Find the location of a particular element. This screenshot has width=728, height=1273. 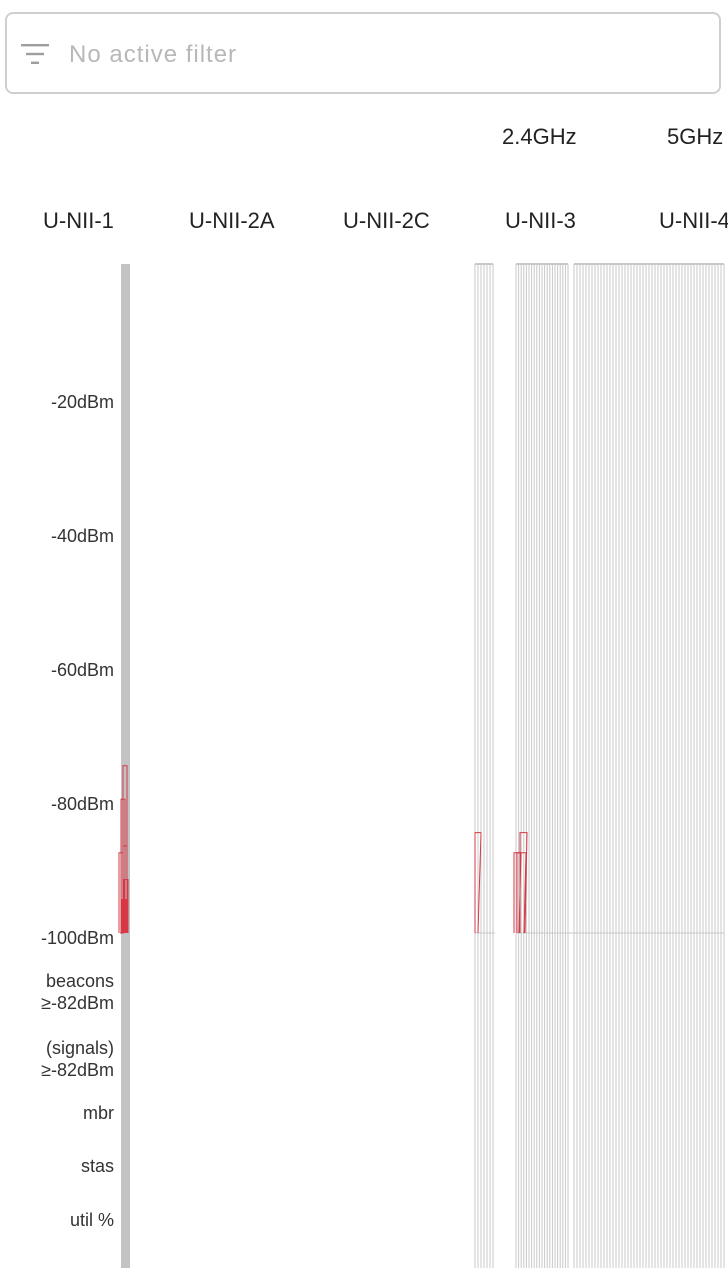

y-axis-label: -40dBm is located at coordinates (82, 536).